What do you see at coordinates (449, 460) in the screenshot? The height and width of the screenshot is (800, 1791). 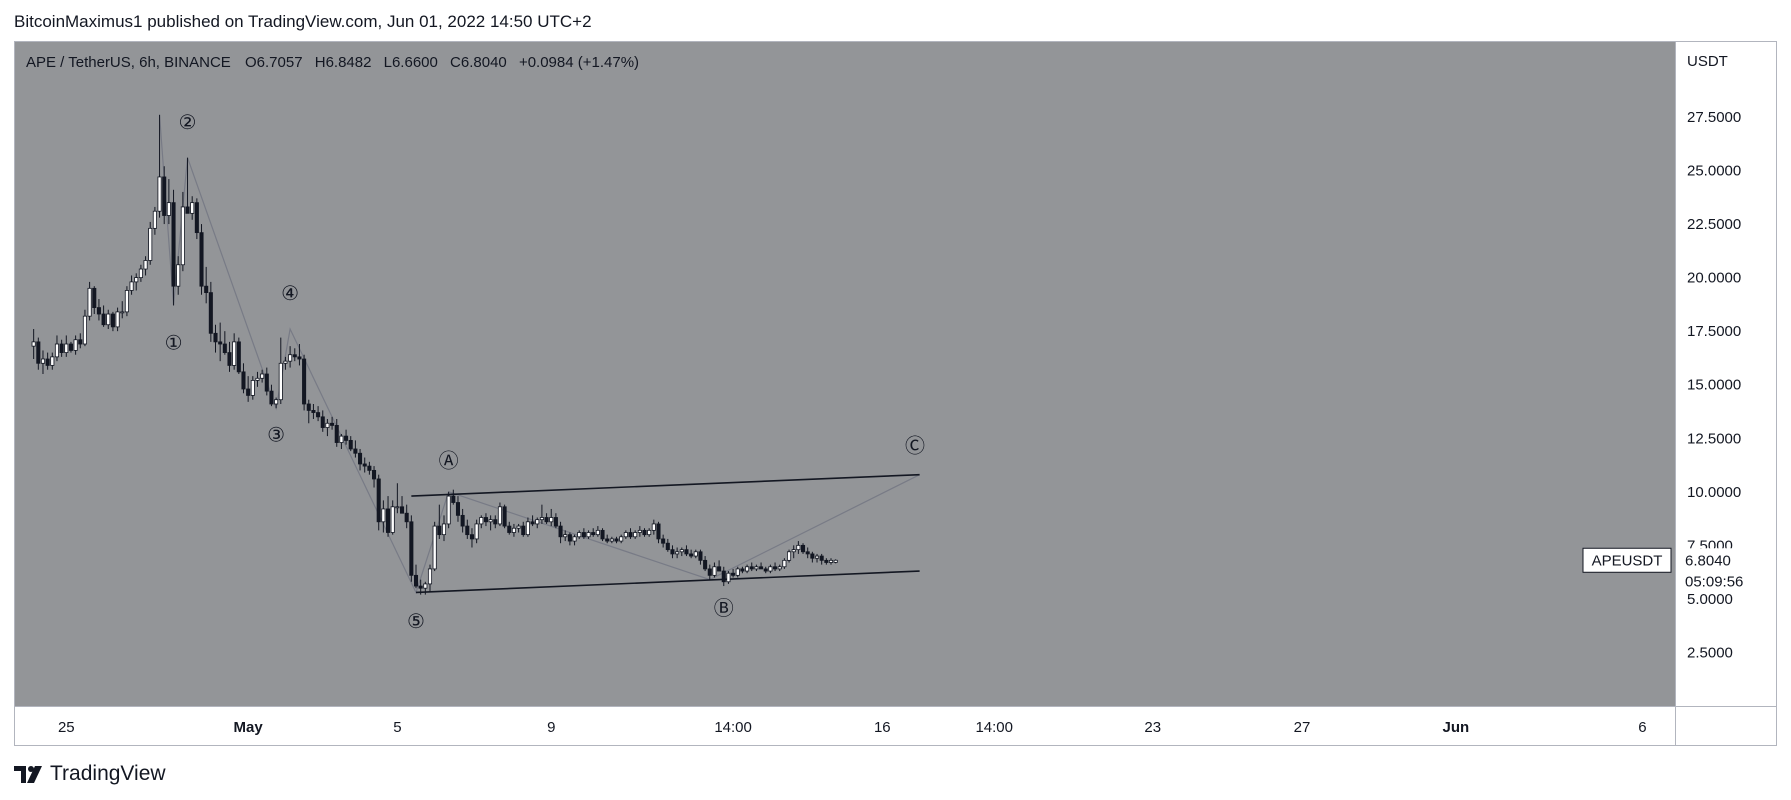 I see `wave-label: Ⓐ` at bounding box center [449, 460].